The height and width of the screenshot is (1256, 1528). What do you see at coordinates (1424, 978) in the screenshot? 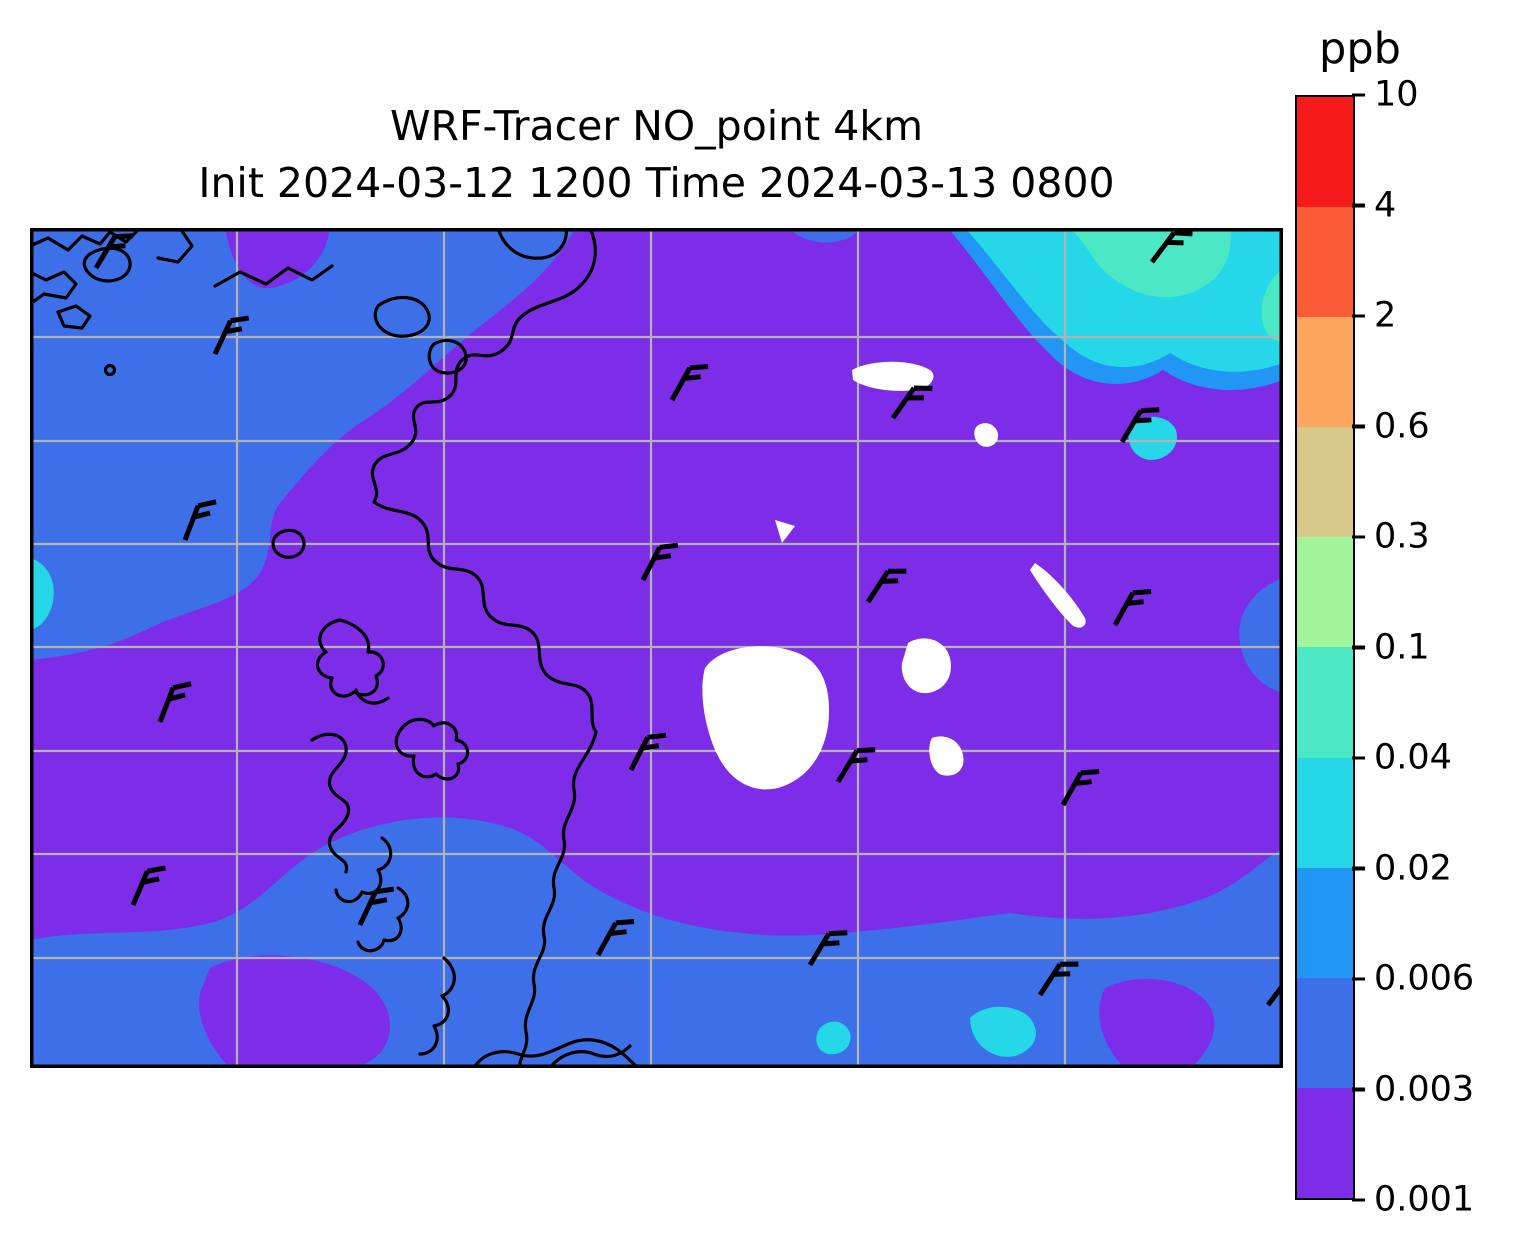
I see `colorbar-tick-label: 0.006` at bounding box center [1424, 978].